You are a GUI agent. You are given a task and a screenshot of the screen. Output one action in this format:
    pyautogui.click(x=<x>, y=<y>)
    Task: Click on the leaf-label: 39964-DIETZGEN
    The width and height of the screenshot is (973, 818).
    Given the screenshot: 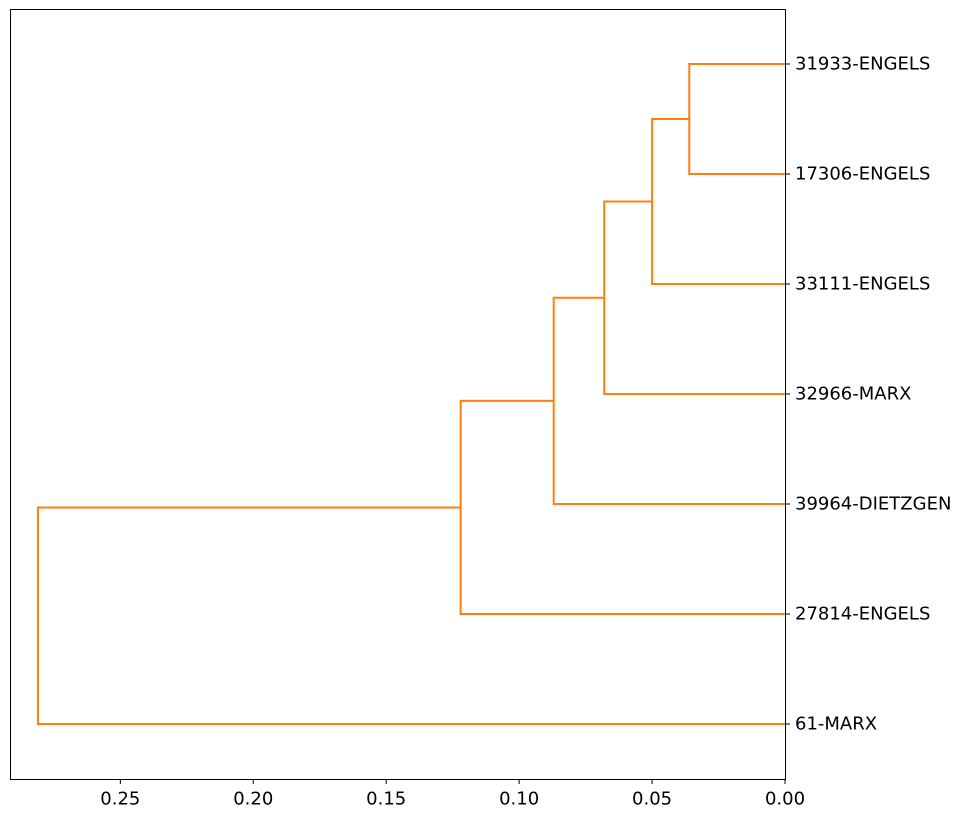 What is the action you would take?
    pyautogui.click(x=873, y=504)
    